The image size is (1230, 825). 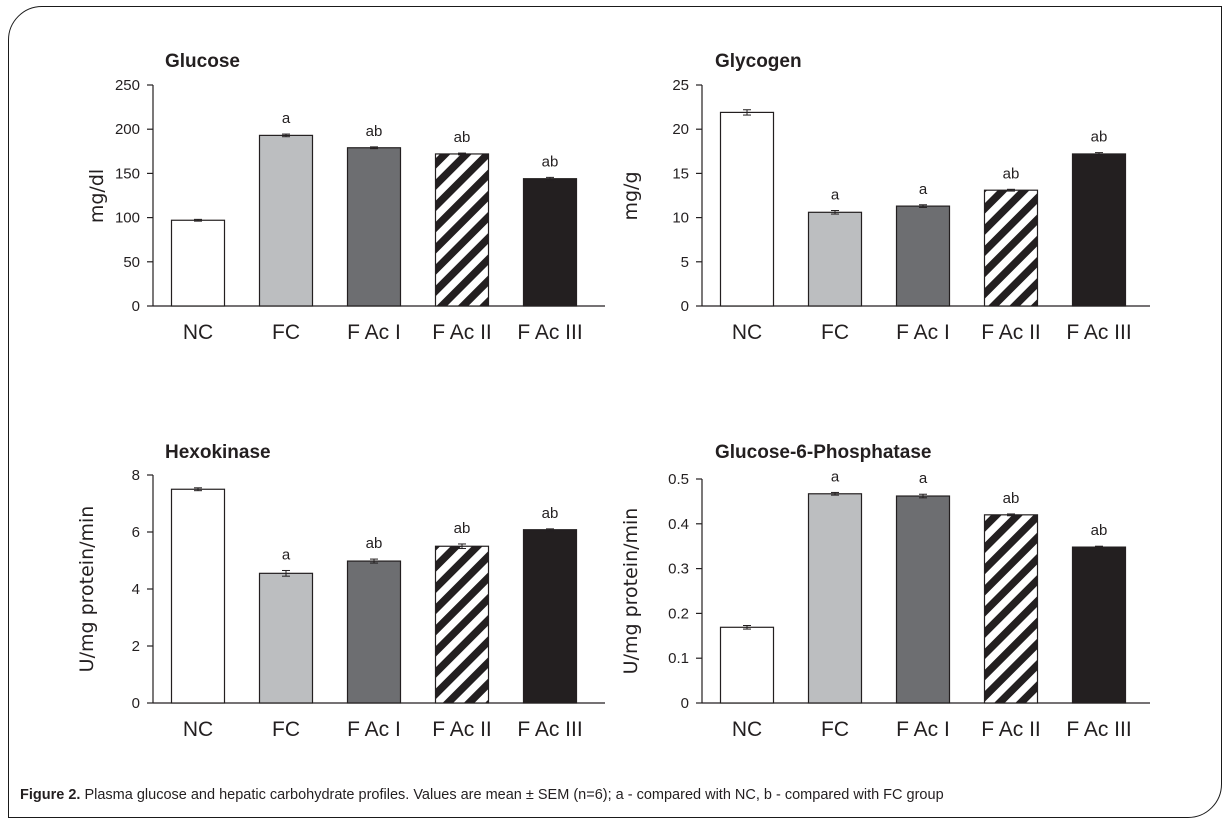 What do you see at coordinates (678, 569) in the screenshot?
I see `y-tick-label: 0.3` at bounding box center [678, 569].